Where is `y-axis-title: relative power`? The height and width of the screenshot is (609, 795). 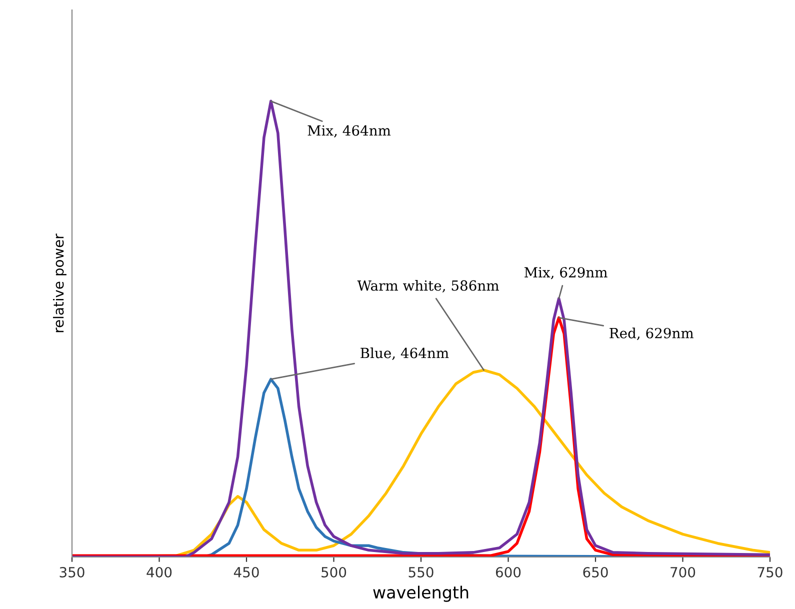
y-axis-title: relative power is located at coordinates (59, 283).